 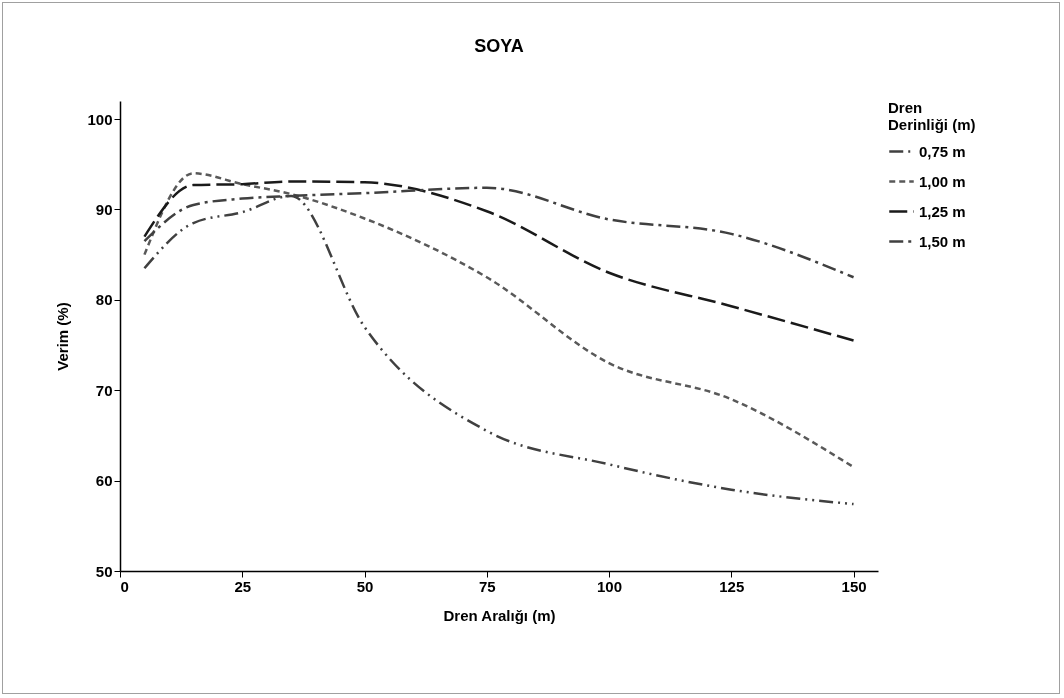 I want to click on x-tick-label: 50, so click(x=365, y=586).